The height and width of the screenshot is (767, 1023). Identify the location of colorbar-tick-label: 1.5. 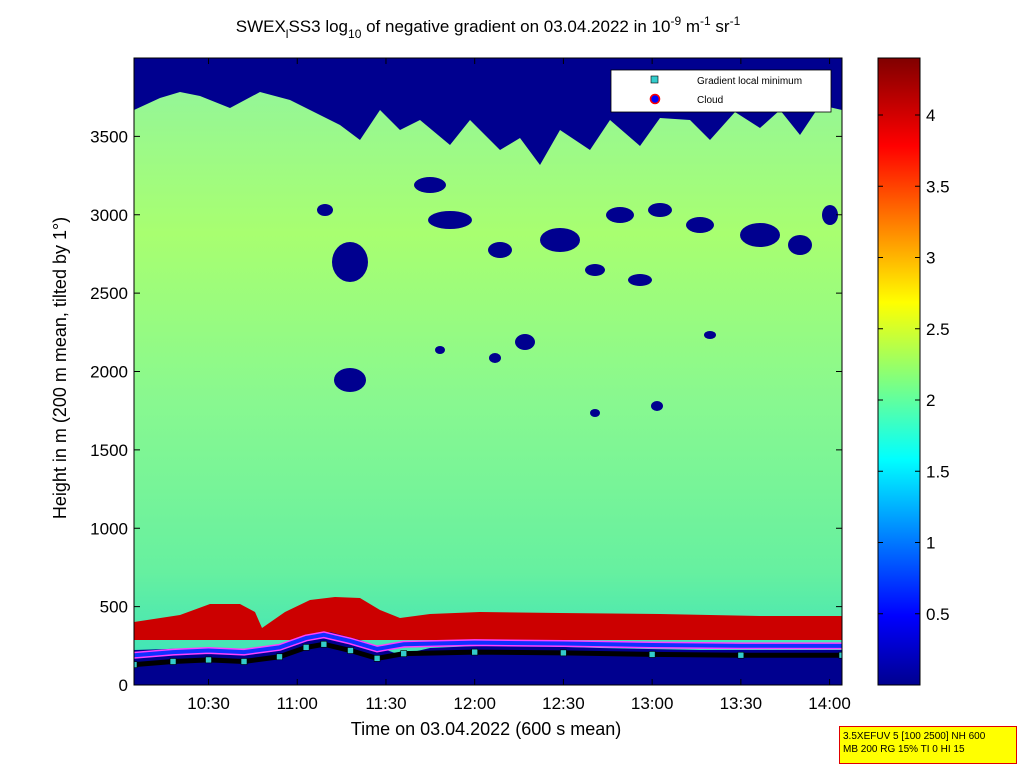
(938, 471).